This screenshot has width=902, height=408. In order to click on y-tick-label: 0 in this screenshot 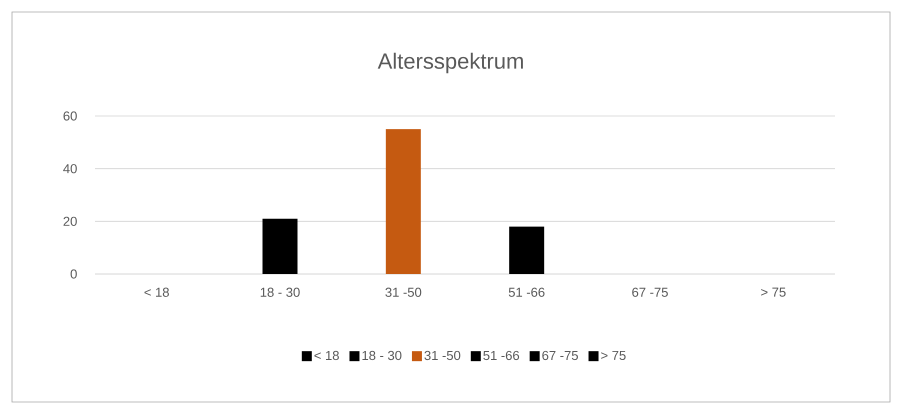, I will do `click(73, 274)`.